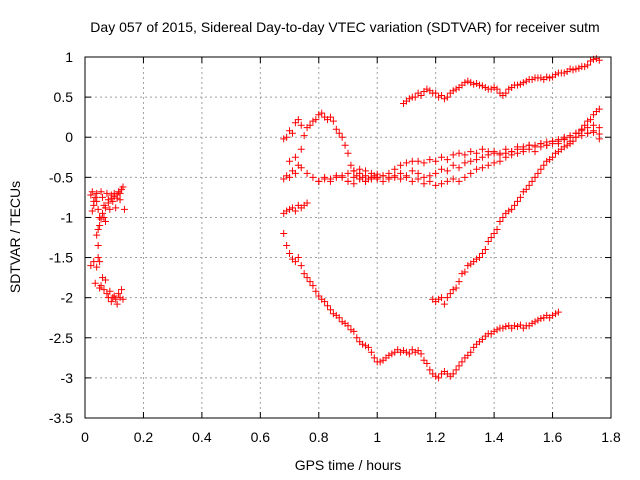  What do you see at coordinates (202, 437) in the screenshot?
I see `x-tick-label: 0.4` at bounding box center [202, 437].